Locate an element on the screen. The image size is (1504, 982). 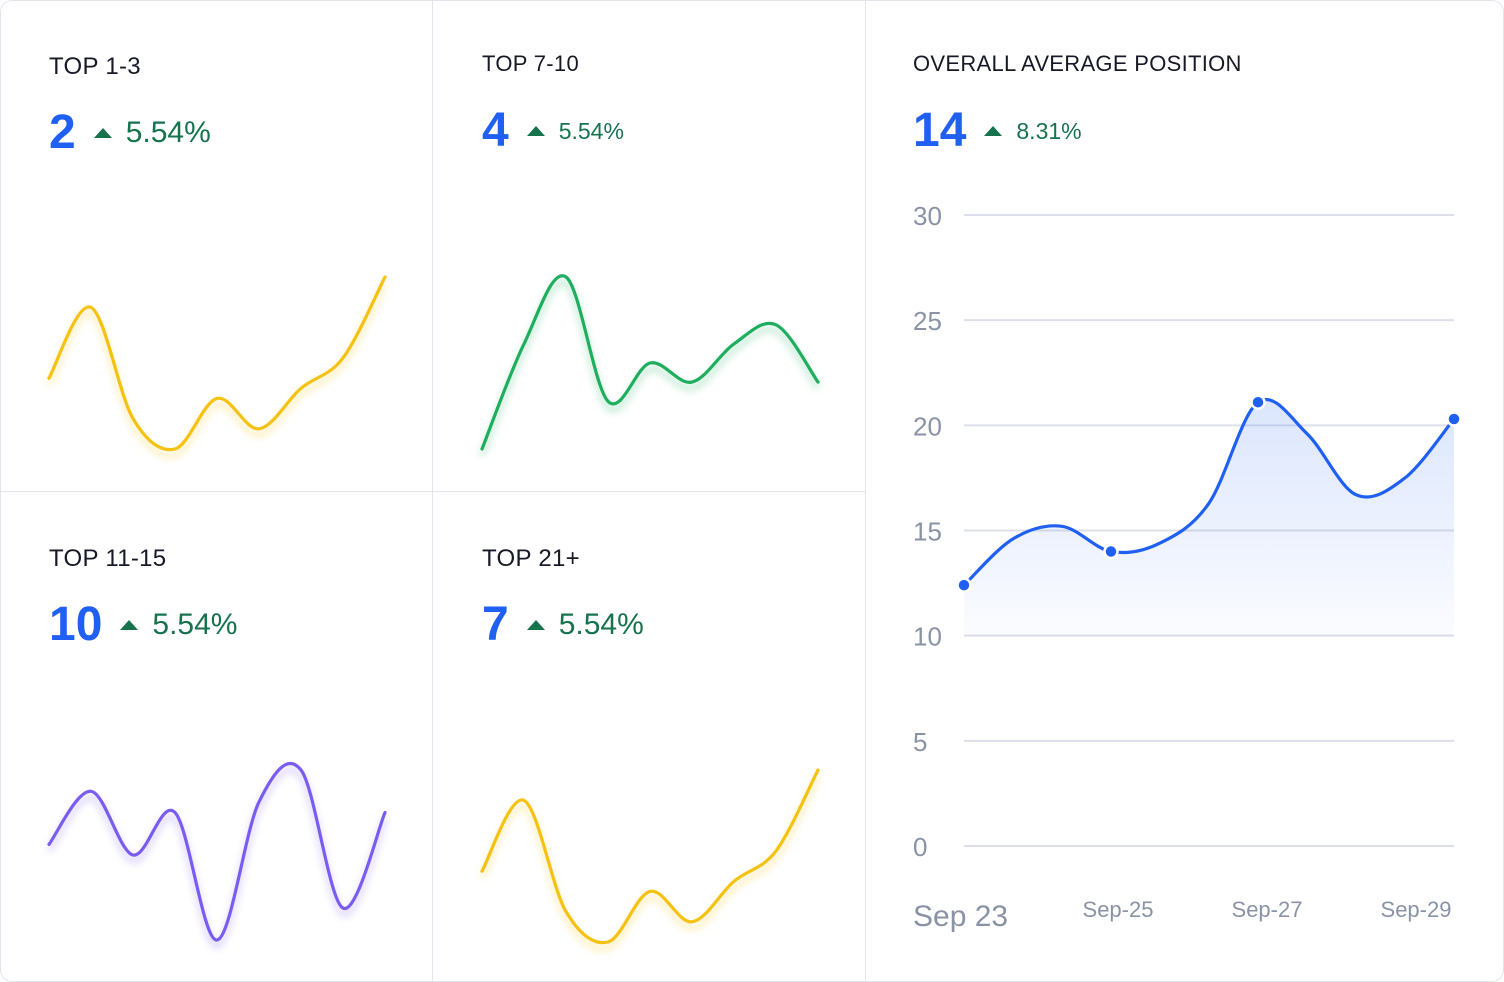
panel-top-21-plus: TOP 21+ 7 5.54% is located at coordinates (649, 736).